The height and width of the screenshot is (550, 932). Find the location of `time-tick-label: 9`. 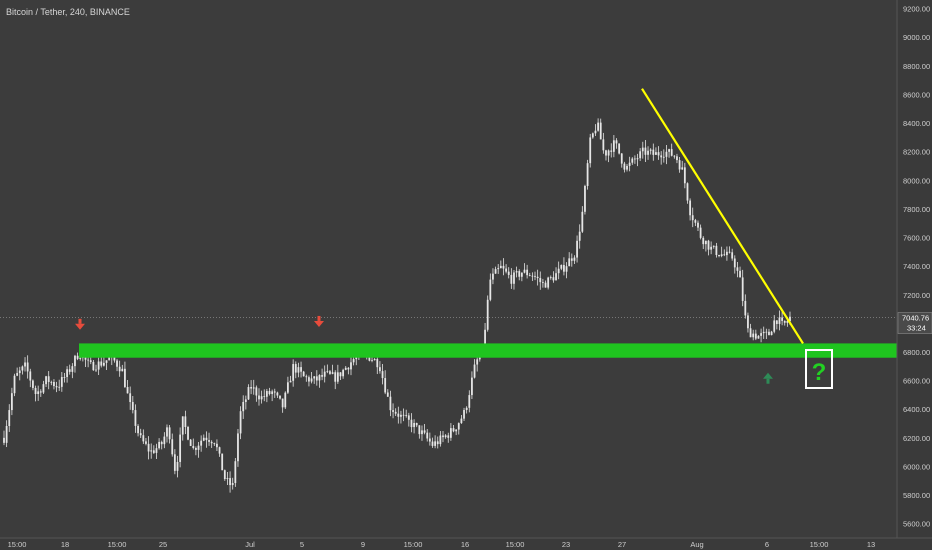

time-tick-label: 9 is located at coordinates (363, 544).